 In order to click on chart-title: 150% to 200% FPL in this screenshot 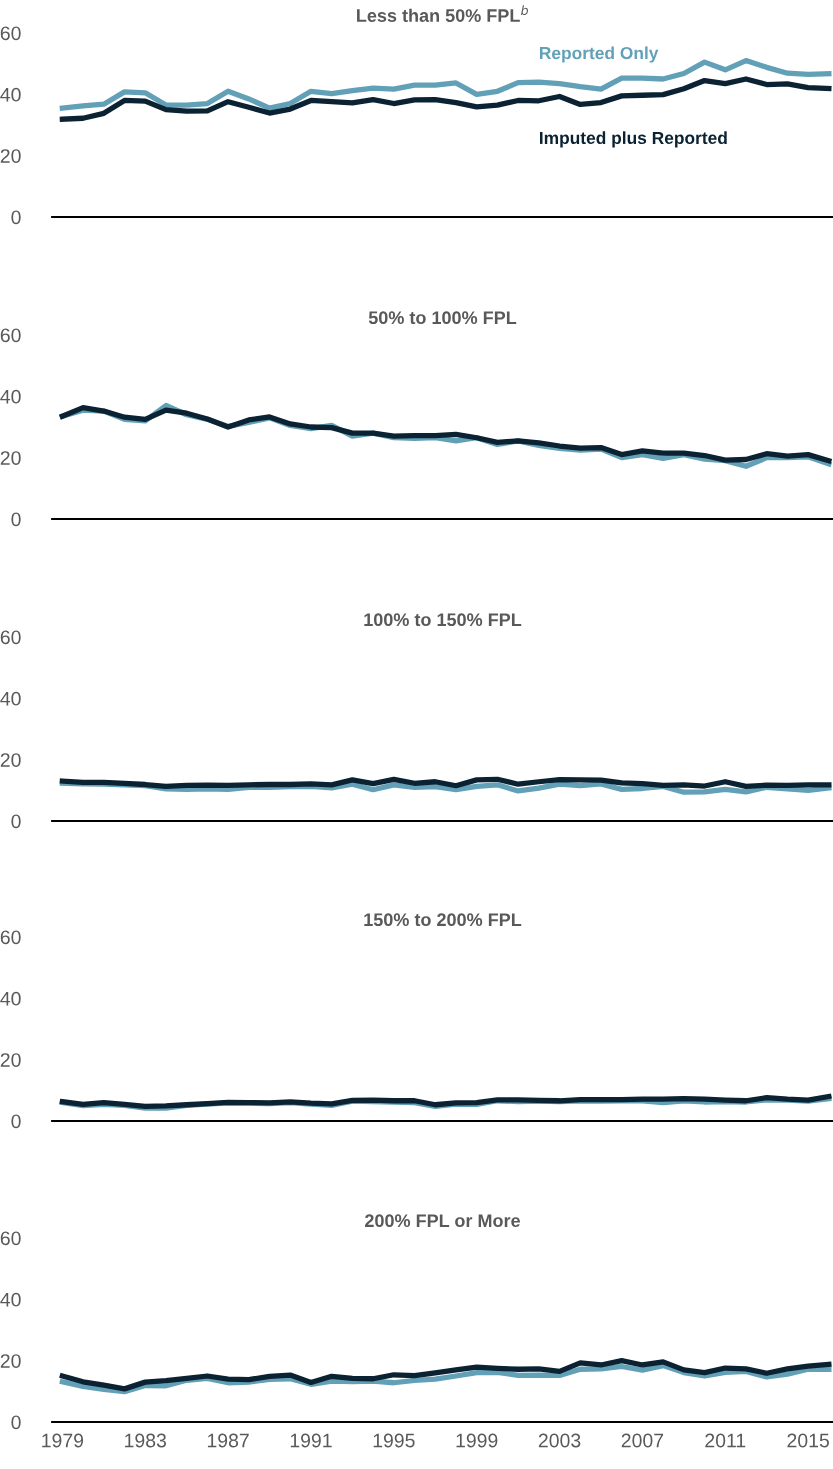, I will do `click(443, 920)`.